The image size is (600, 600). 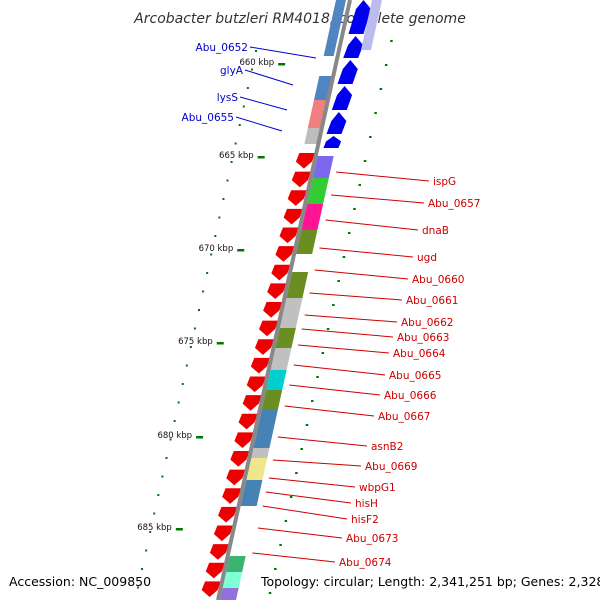 What do you see at coordinates (80, 581) in the screenshot?
I see `accession-text: Accession: NC_009850` at bounding box center [80, 581].